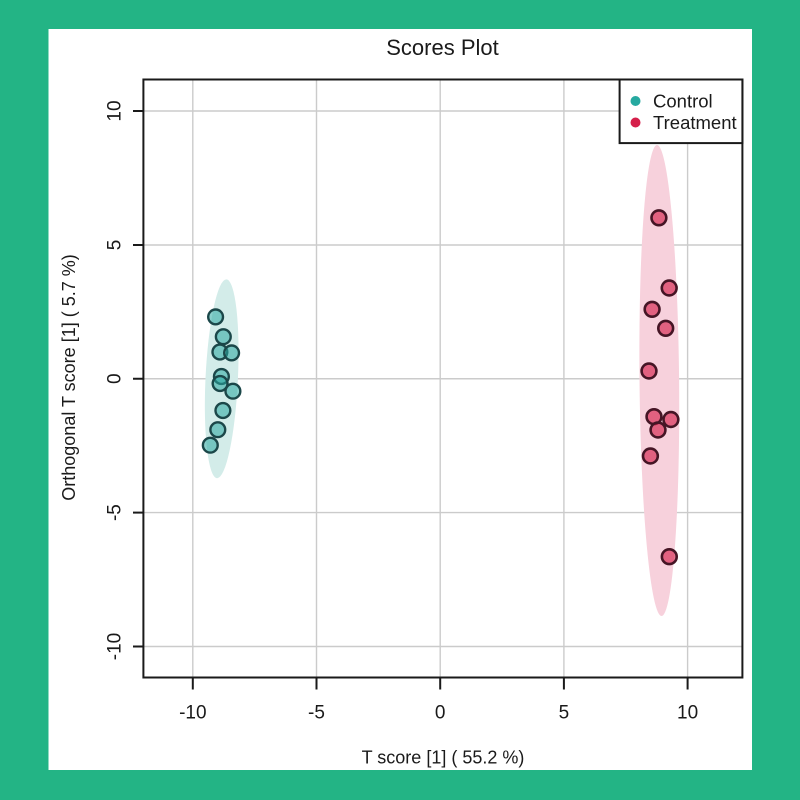  Describe the element at coordinates (69, 377) in the screenshot. I see `svg-text:Orthogonal T score [1] ( 5.7 %: Orthogonal T score [1] ( 5.7 %)` at that location.